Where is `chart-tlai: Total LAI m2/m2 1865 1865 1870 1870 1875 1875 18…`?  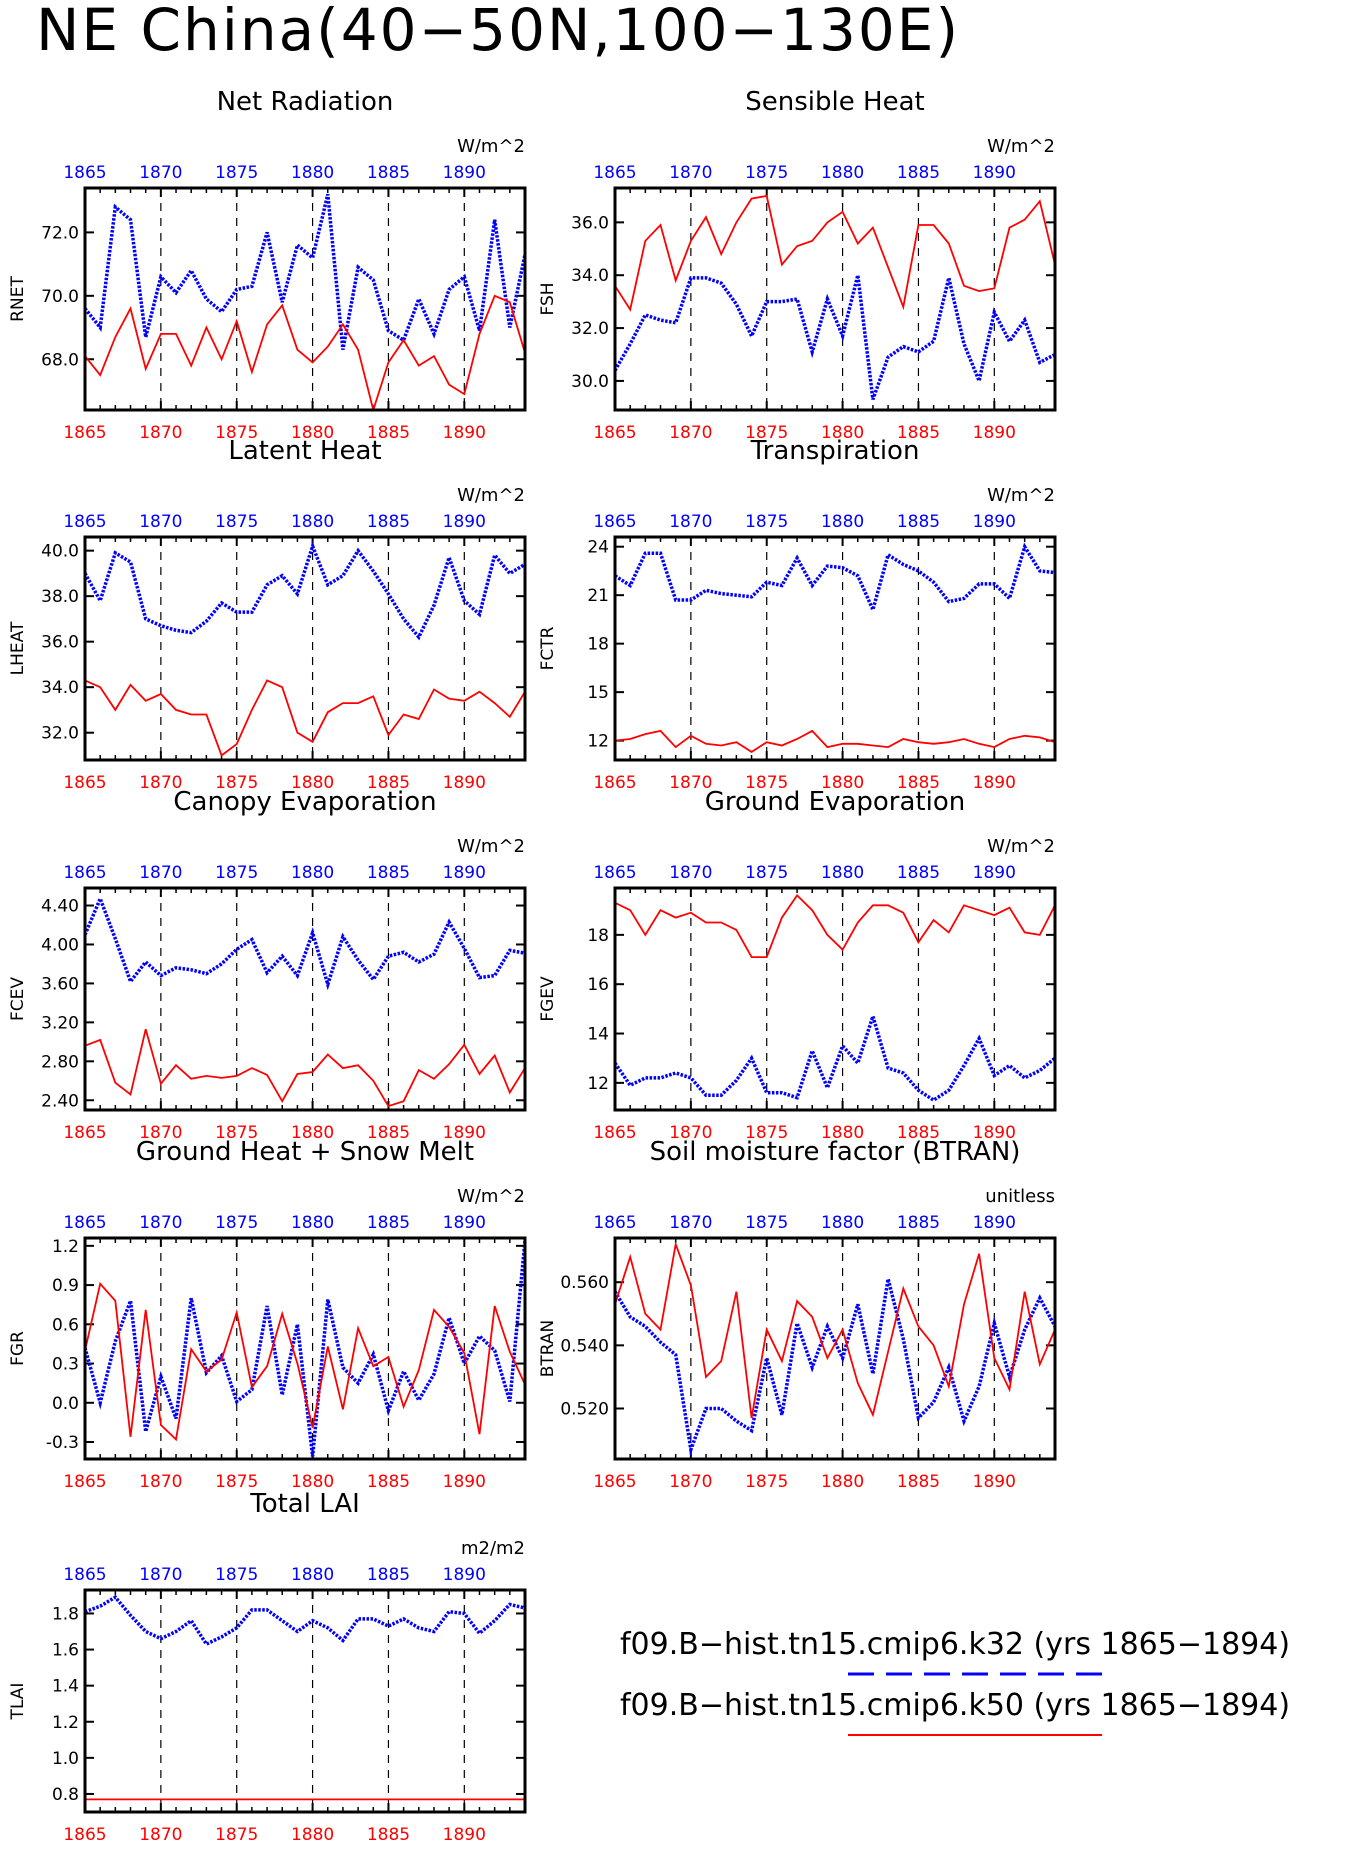 chart-tlai: Total LAI m2/m2 1865 1865 1870 1870 1875 1875 18… is located at coordinates (267, 1667).